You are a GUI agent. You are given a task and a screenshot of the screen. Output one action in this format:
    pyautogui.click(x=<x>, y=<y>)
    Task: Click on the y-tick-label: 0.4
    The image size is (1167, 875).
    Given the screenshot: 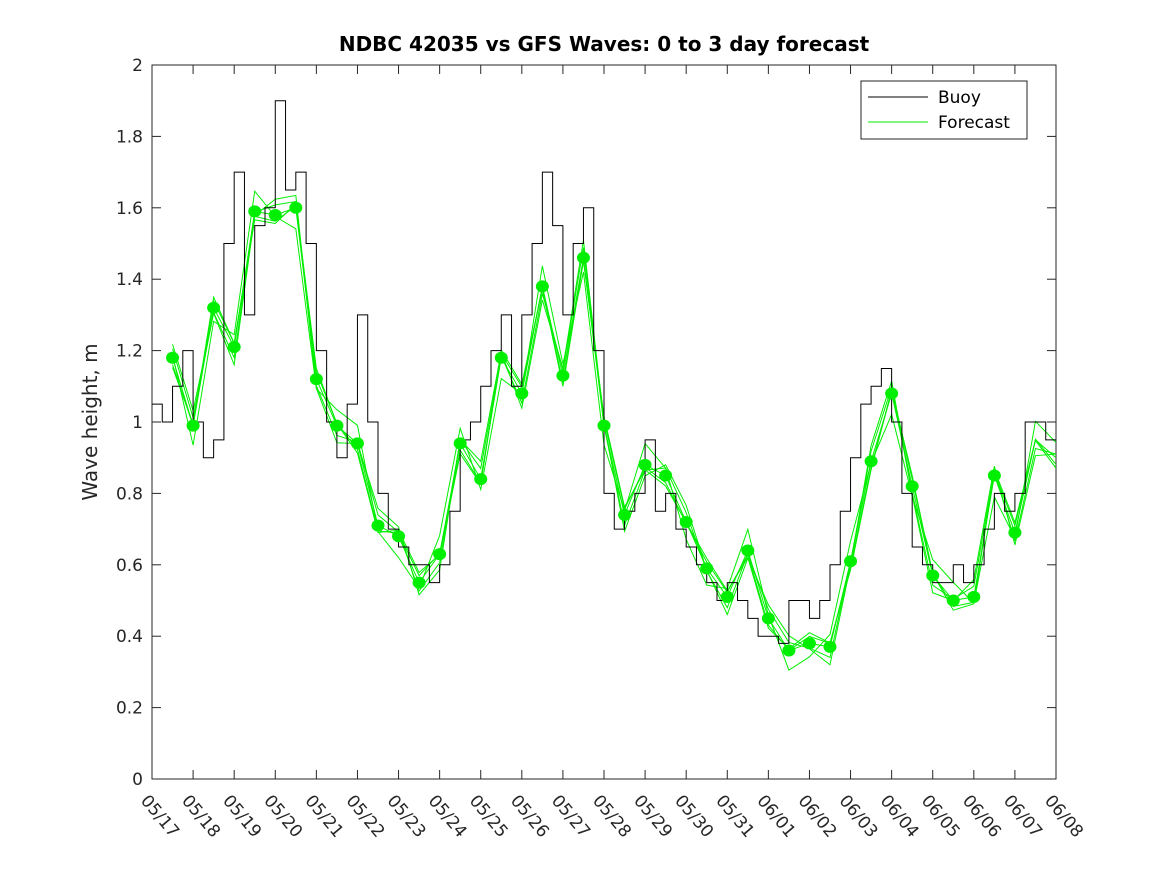 What is the action you would take?
    pyautogui.click(x=129, y=637)
    